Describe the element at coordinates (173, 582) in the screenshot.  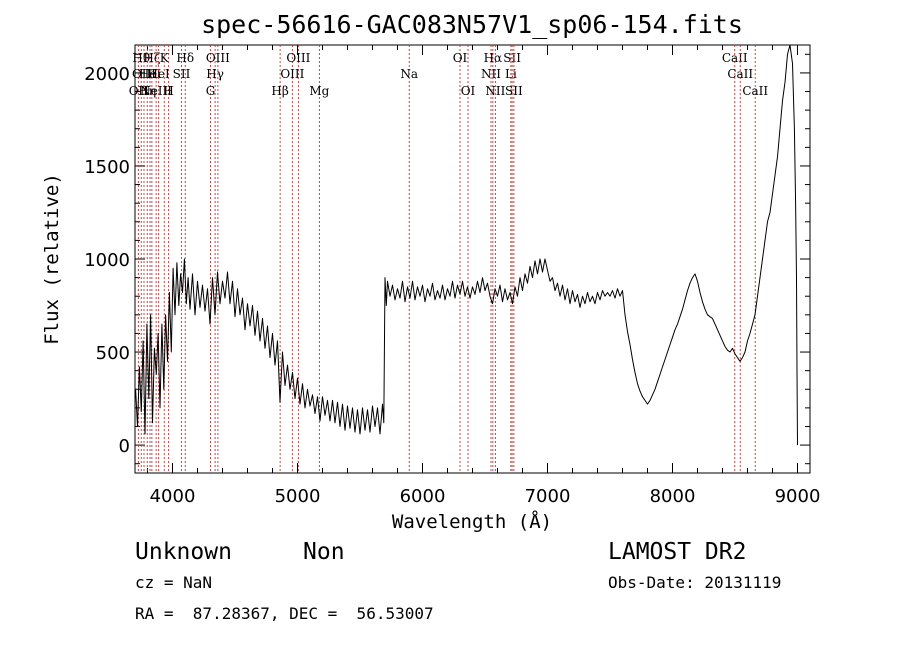
I see `redshift-readout: cz = NaN` at that location.